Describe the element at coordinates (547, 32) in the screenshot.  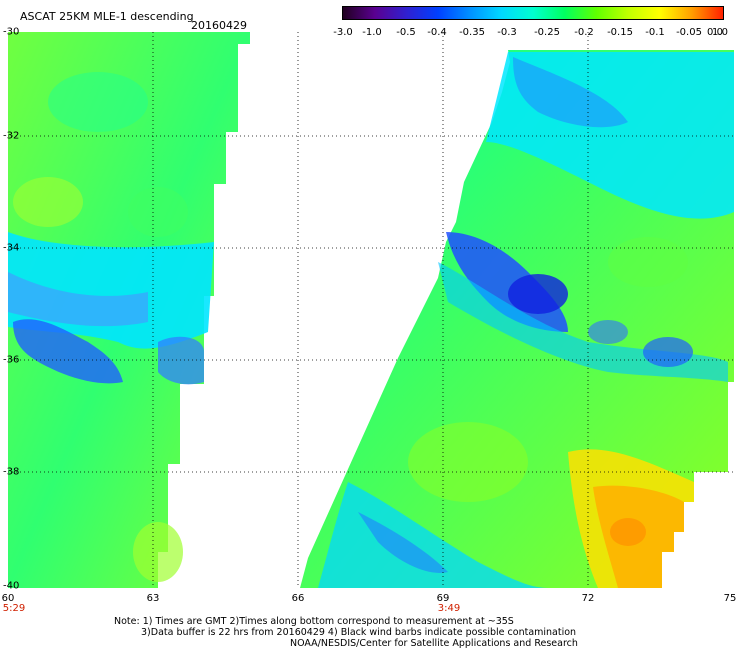
I see `colorbar-label: -0.25` at that location.